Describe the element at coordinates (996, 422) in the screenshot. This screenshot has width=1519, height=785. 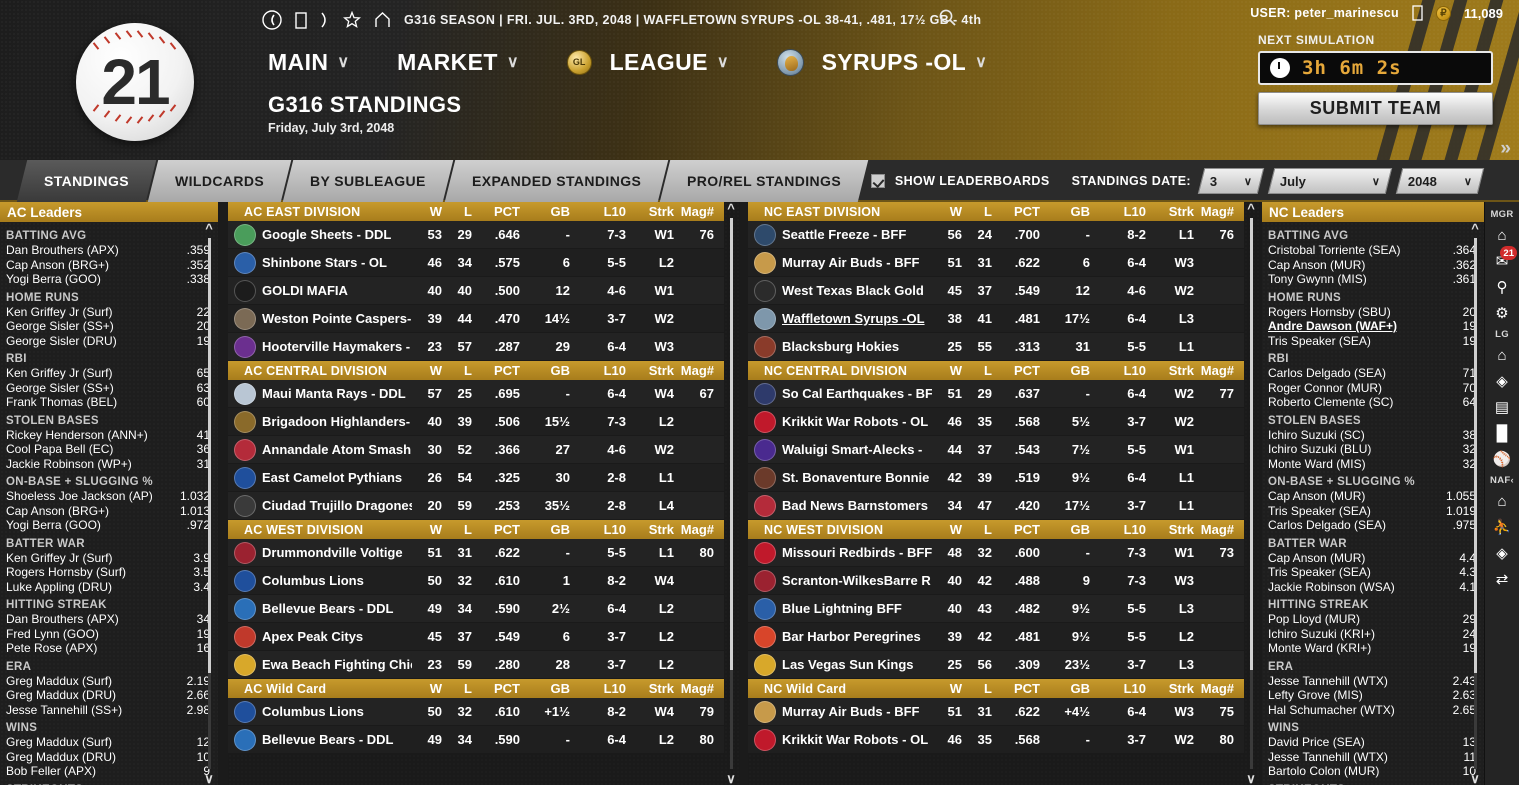
I see `table-row: Krikkit War Robots - OL 46 35 .568 5½ 3-7 W2` at that location.